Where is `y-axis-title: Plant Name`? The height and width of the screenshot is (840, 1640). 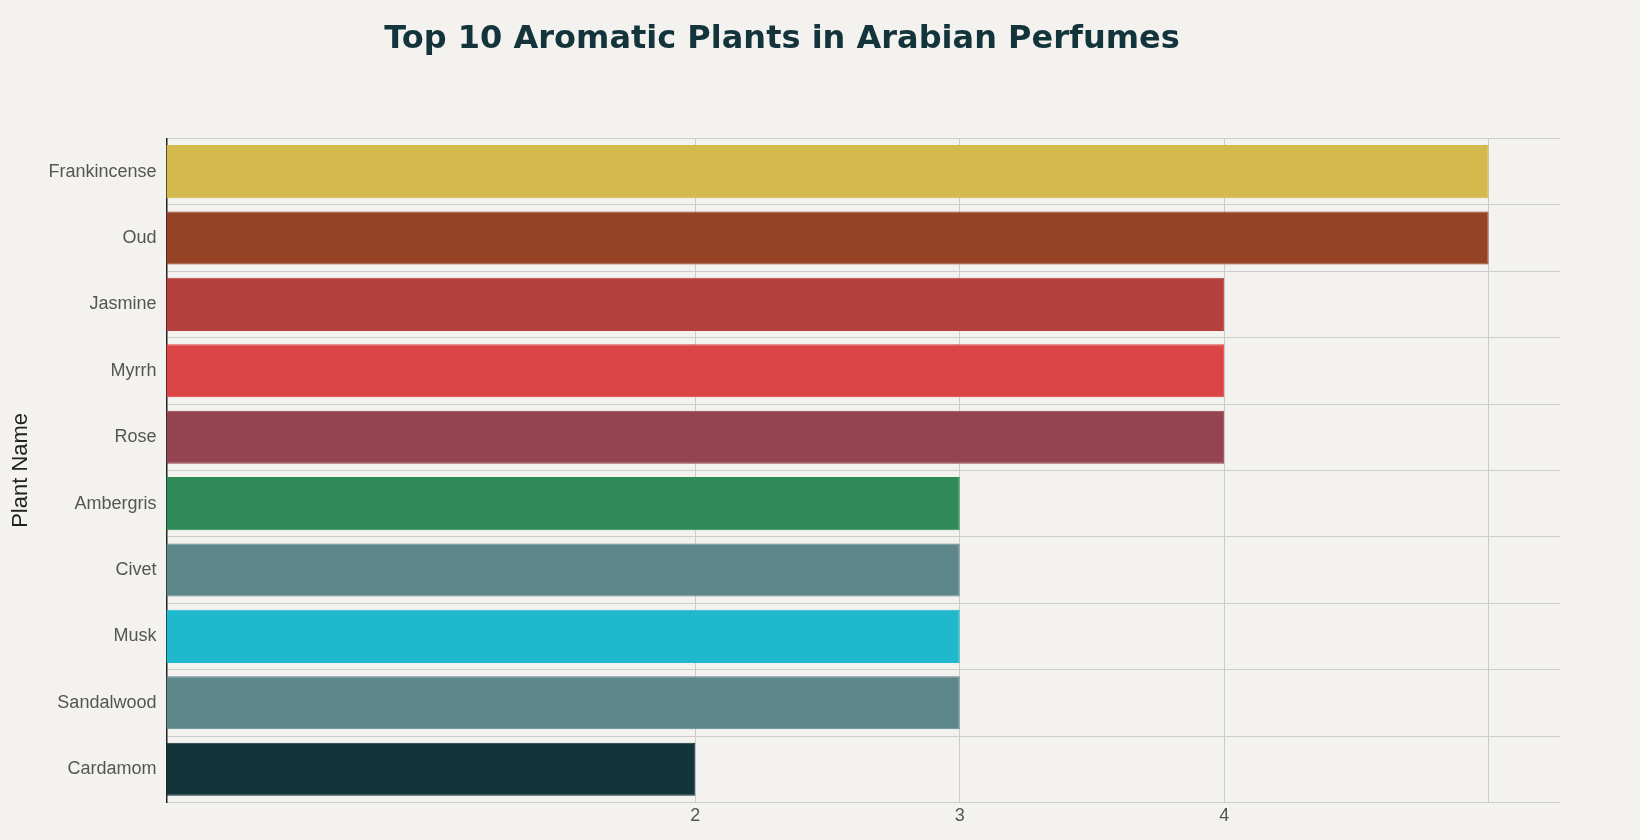
y-axis-title: Plant Name is located at coordinates (20, 470).